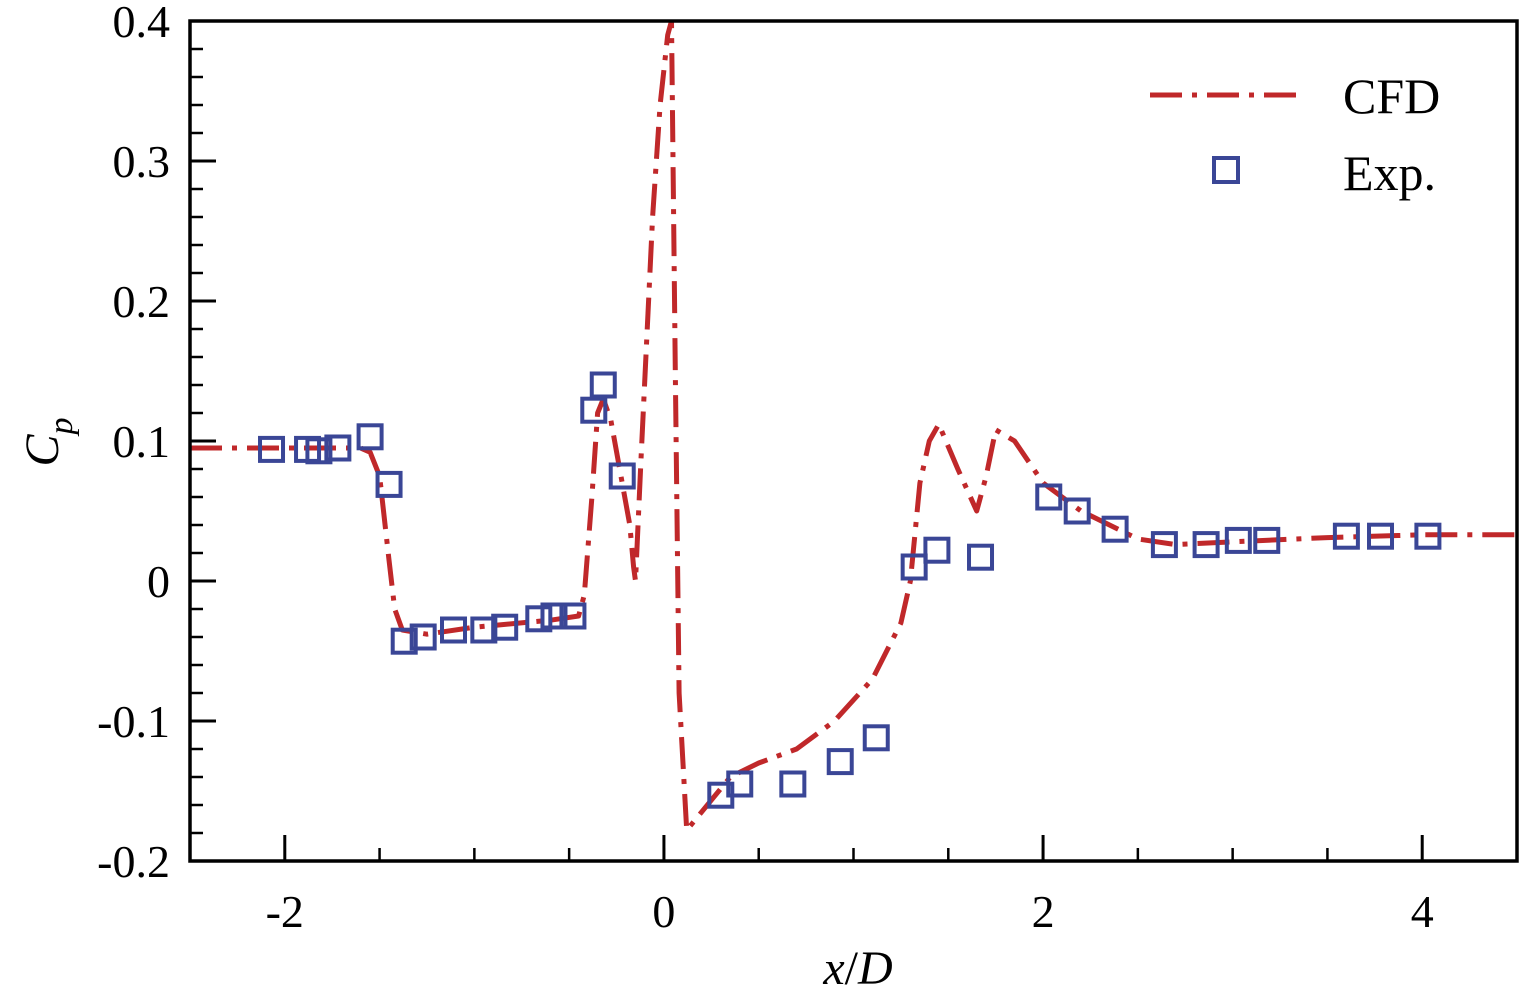 The width and height of the screenshot is (1519, 992). I want to click on y-tick-label: 0.1, so click(142, 441).